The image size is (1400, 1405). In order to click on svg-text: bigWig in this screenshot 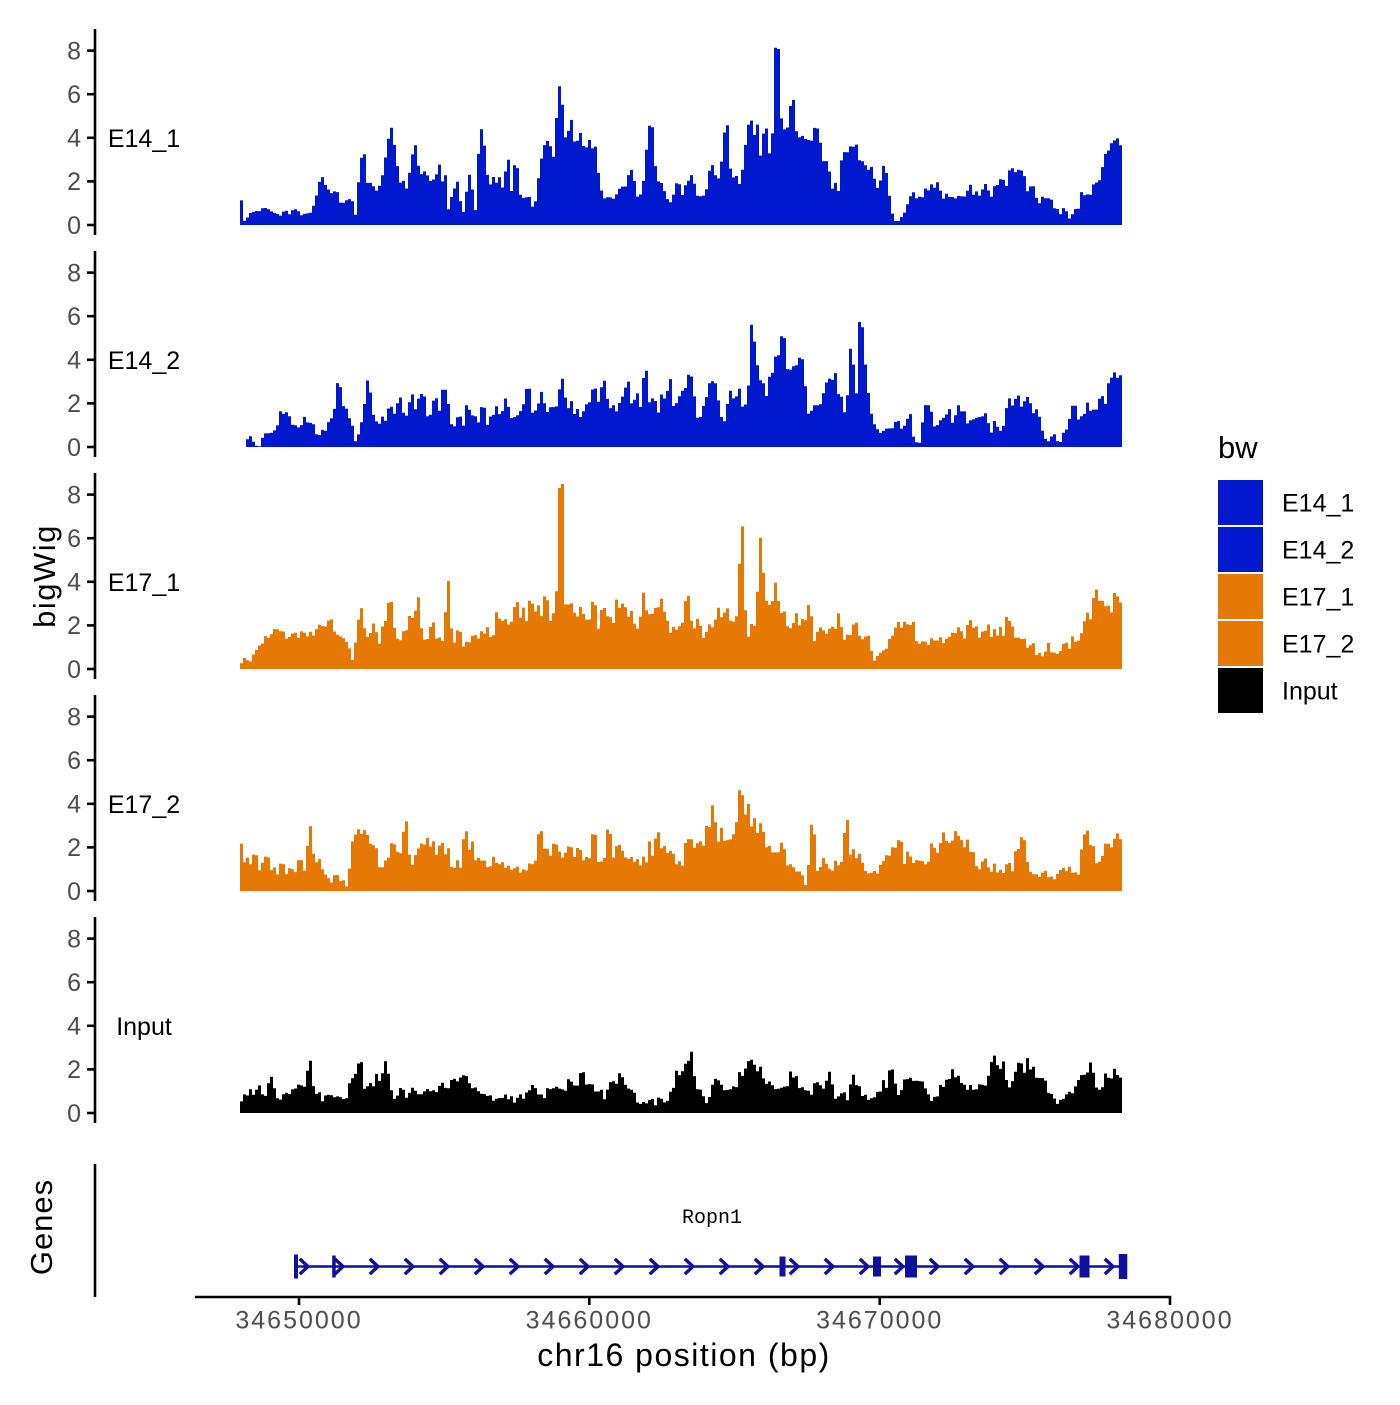, I will do `click(44, 576)`.